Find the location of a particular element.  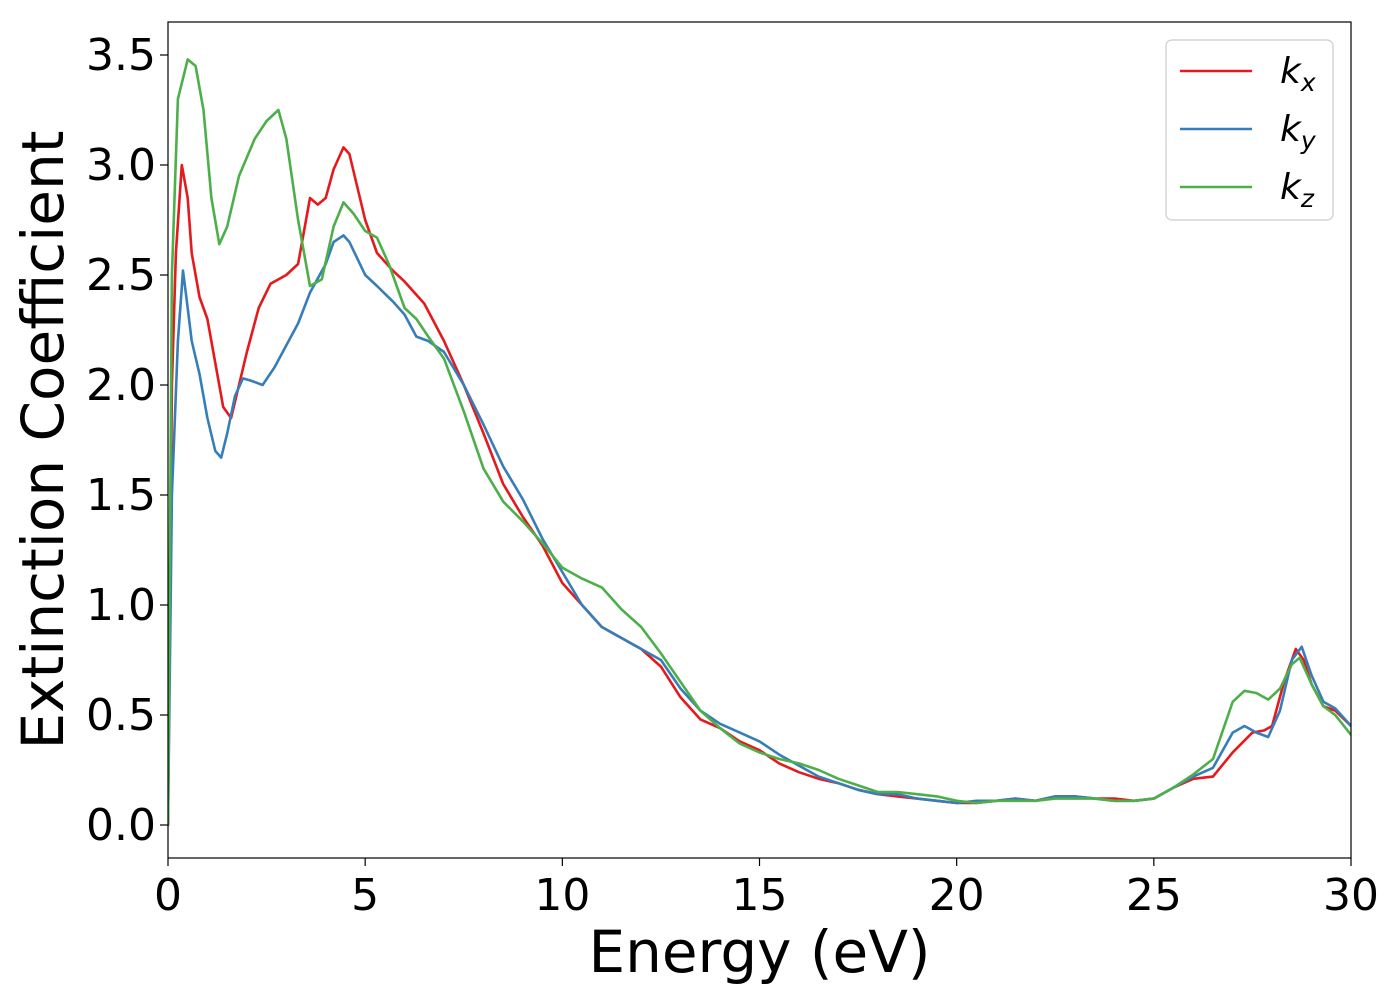

x-tick-label: 25 is located at coordinates (1154, 895).